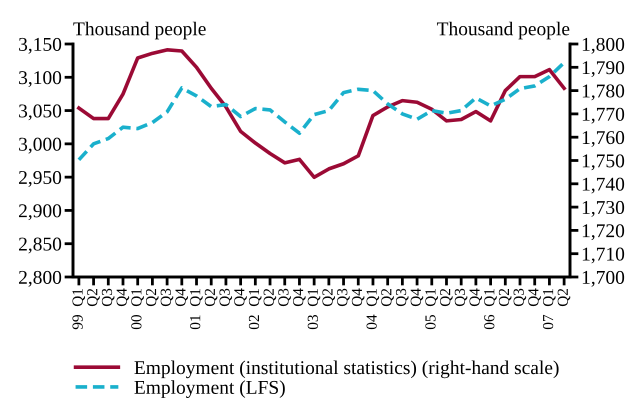 The image size is (635, 403). Describe the element at coordinates (40, 278) in the screenshot. I see `y-tick-label: 2,800` at that location.